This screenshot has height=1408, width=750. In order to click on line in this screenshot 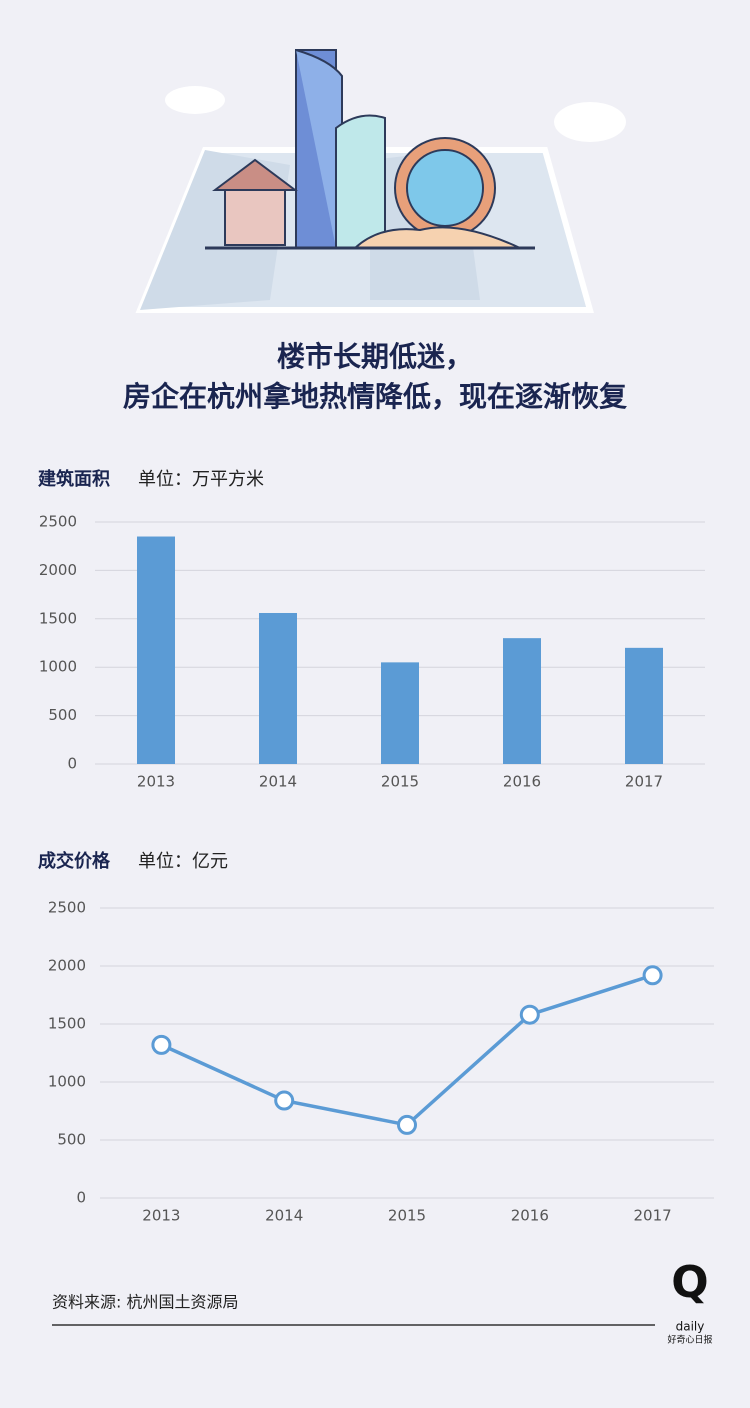, I will do `click(407, 1050)`.